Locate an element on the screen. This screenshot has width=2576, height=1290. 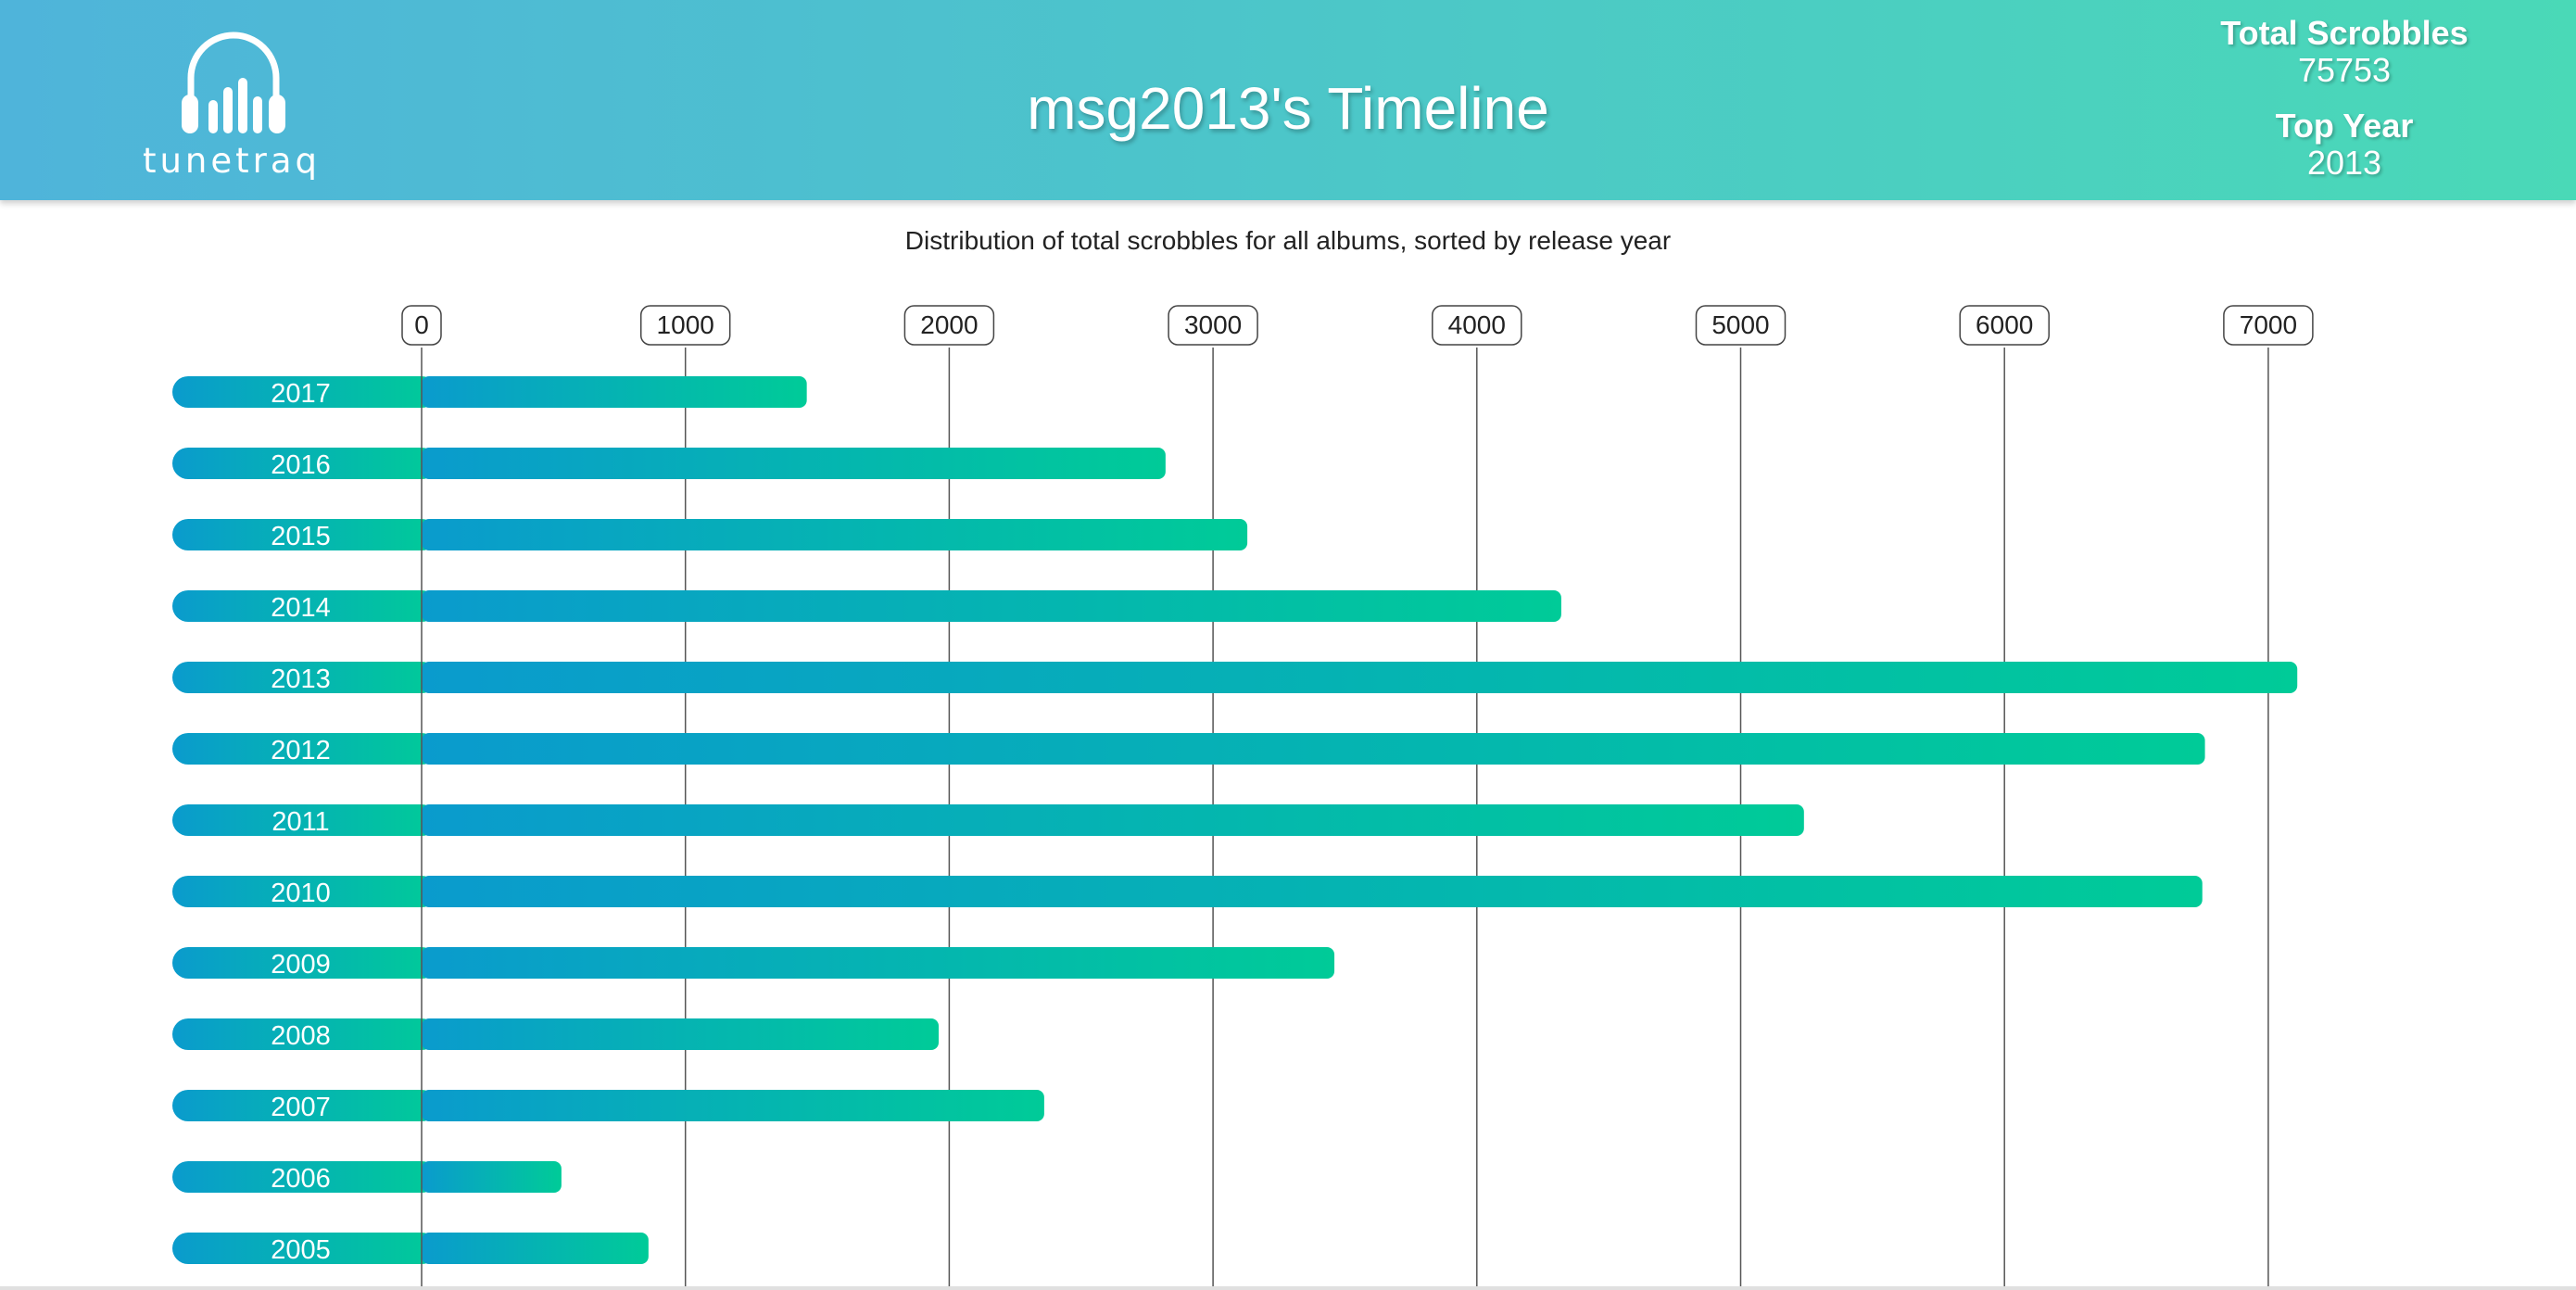
tick-label-6000: 6000 is located at coordinates (2004, 324).